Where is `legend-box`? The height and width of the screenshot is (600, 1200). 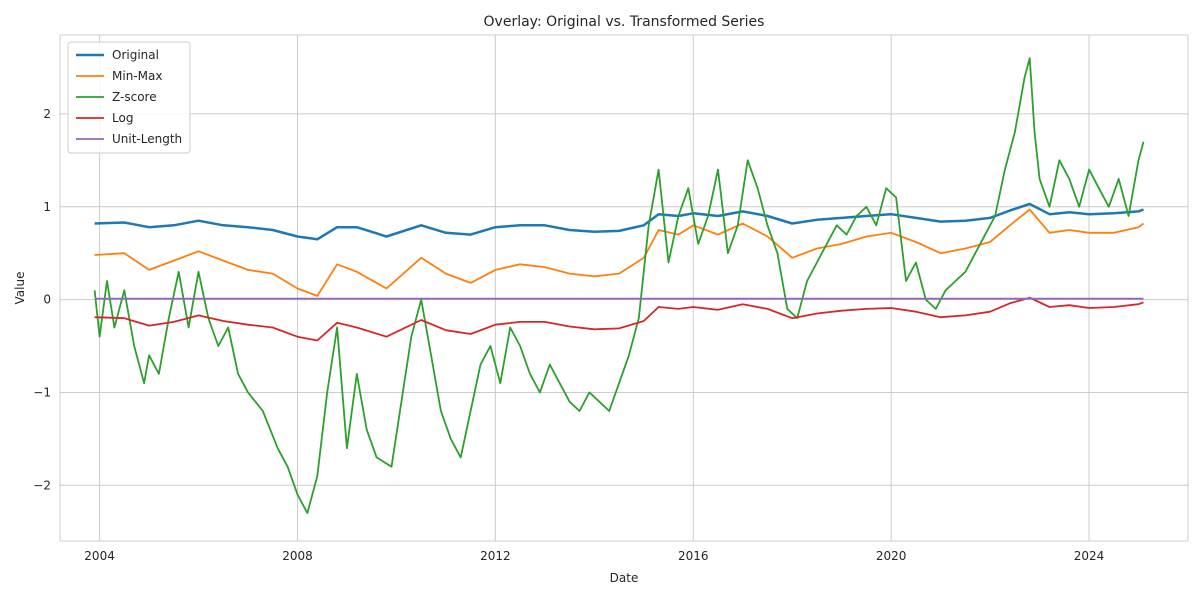
legend-box is located at coordinates (129, 97).